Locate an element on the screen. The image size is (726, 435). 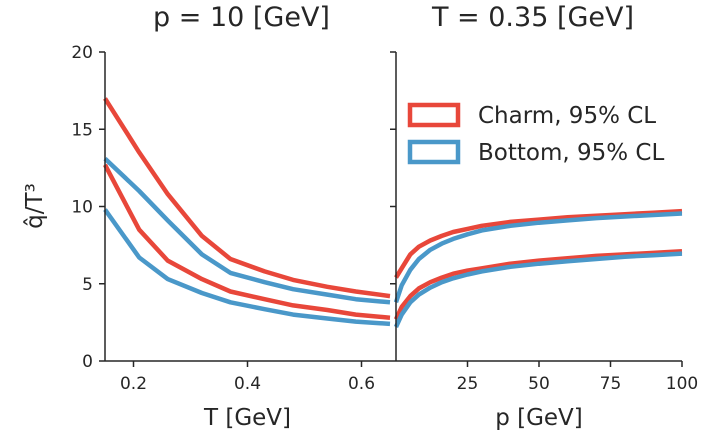
legend-label-charm: Charm, 95% CL is located at coordinates (567, 116).